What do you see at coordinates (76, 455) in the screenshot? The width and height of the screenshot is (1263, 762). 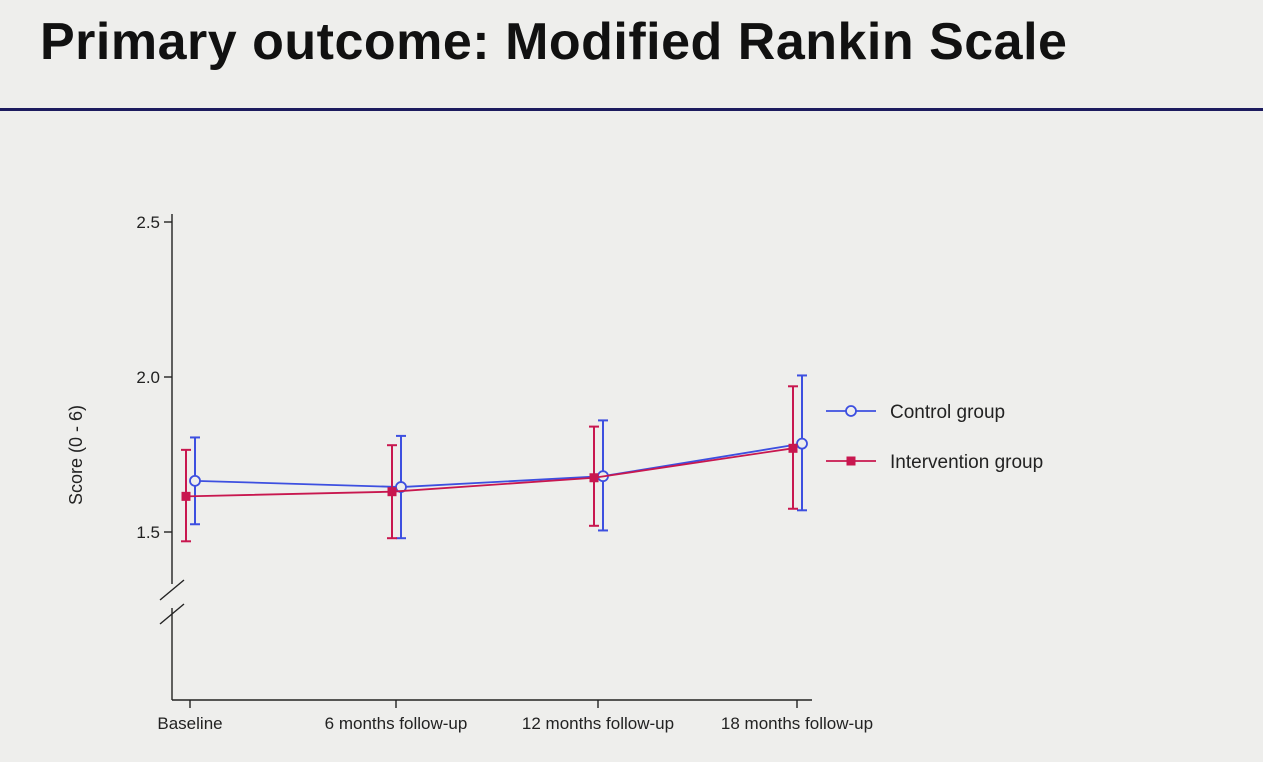 I see `y-axis-title: Score (0 - 6)` at bounding box center [76, 455].